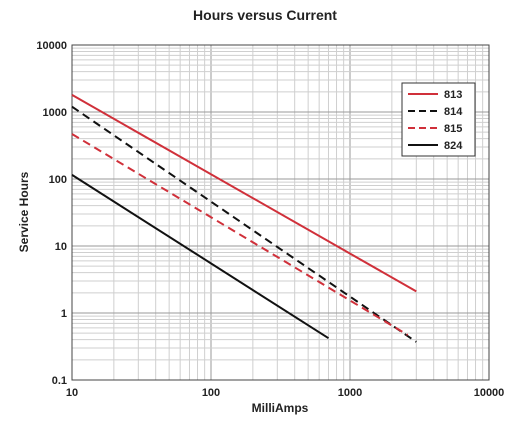 This screenshot has width=521, height=436. What do you see at coordinates (58, 180) in the screenshot?
I see `y-tick-label: 100` at bounding box center [58, 180].